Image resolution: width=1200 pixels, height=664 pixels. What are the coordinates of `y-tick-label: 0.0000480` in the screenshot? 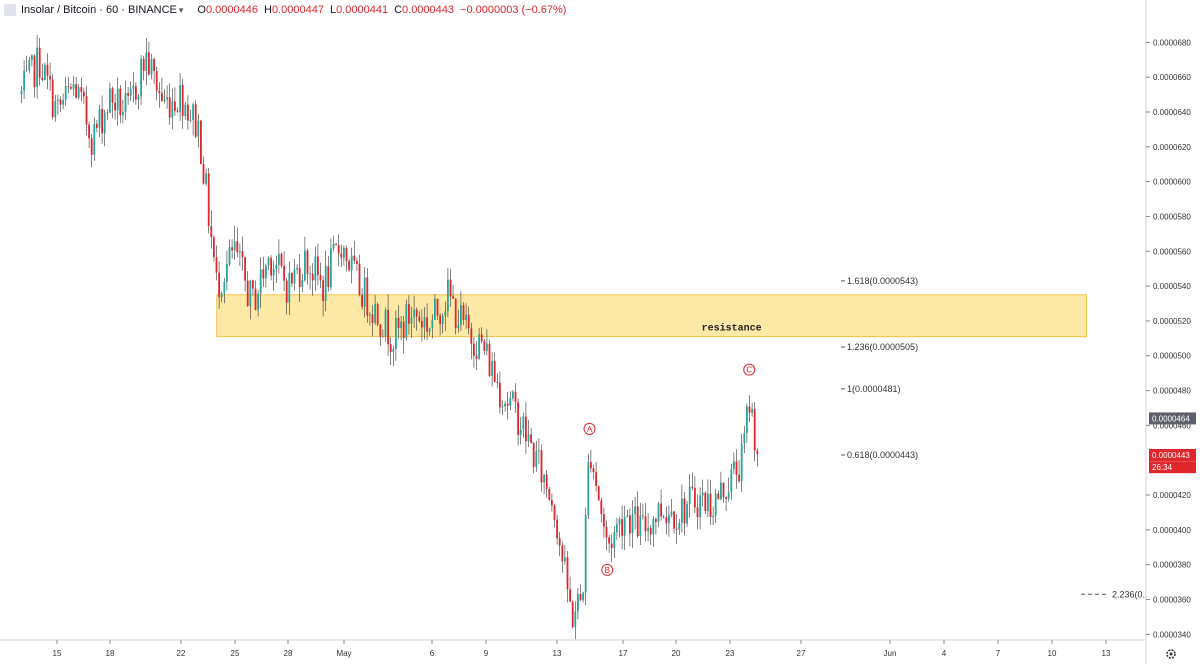 It's located at (1172, 391).